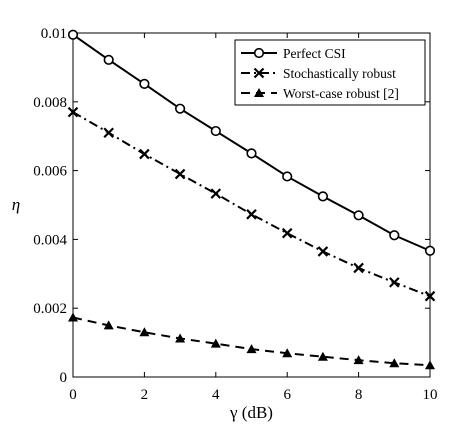 Image resolution: width=474 pixels, height=429 pixels. Describe the element at coordinates (341, 93) in the screenshot. I see `legend-label: Worst-case robust [2]` at that location.